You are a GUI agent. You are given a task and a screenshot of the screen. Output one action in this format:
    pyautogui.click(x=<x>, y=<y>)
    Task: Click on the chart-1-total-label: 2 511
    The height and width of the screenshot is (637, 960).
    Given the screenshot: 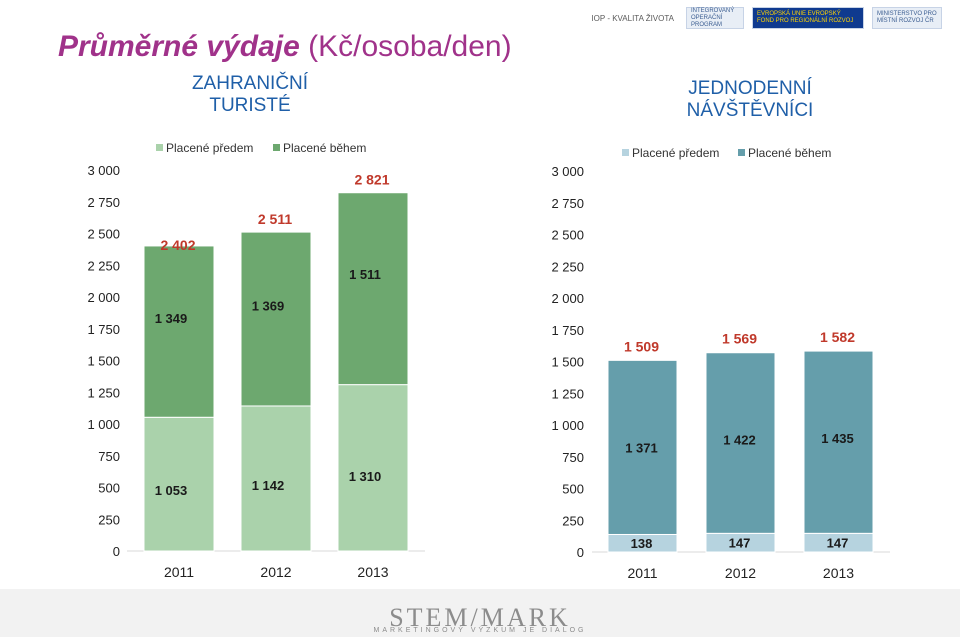 What is the action you would take?
    pyautogui.click(x=275, y=219)
    